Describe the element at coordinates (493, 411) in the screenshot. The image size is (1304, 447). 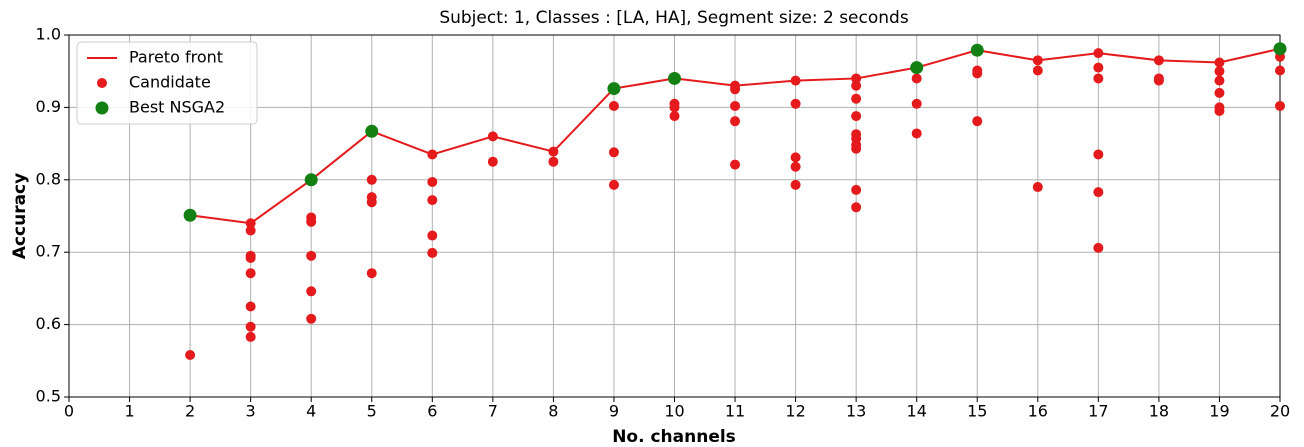
I see `x-tick-label: 7` at that location.